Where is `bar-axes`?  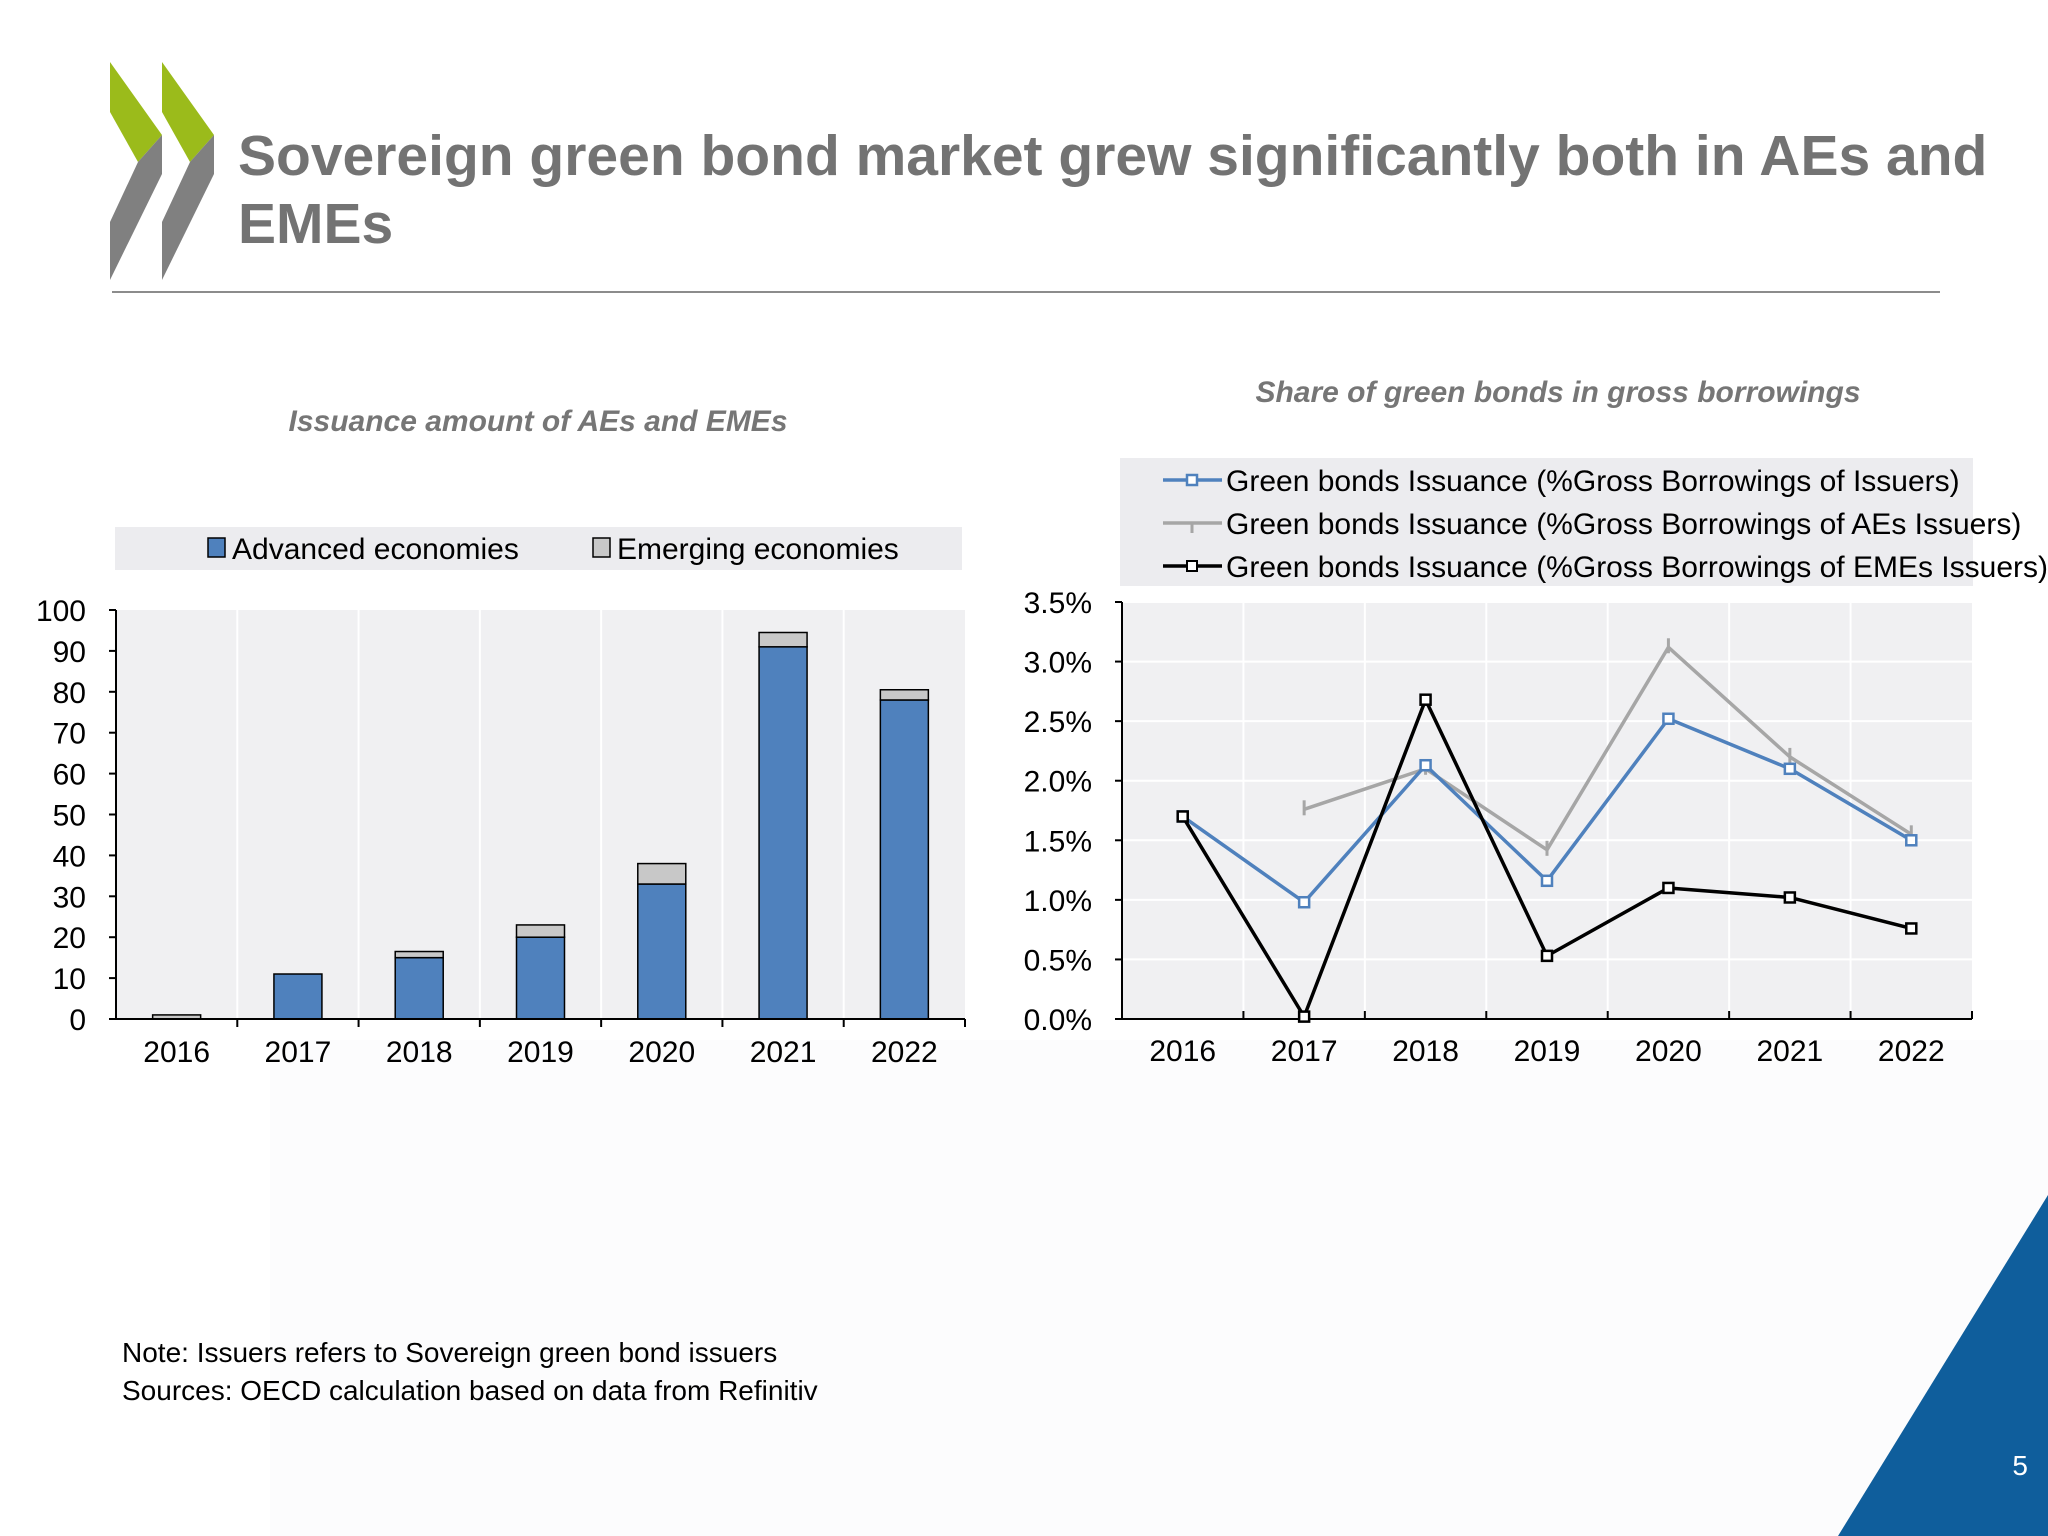 bar-axes is located at coordinates (537, 818).